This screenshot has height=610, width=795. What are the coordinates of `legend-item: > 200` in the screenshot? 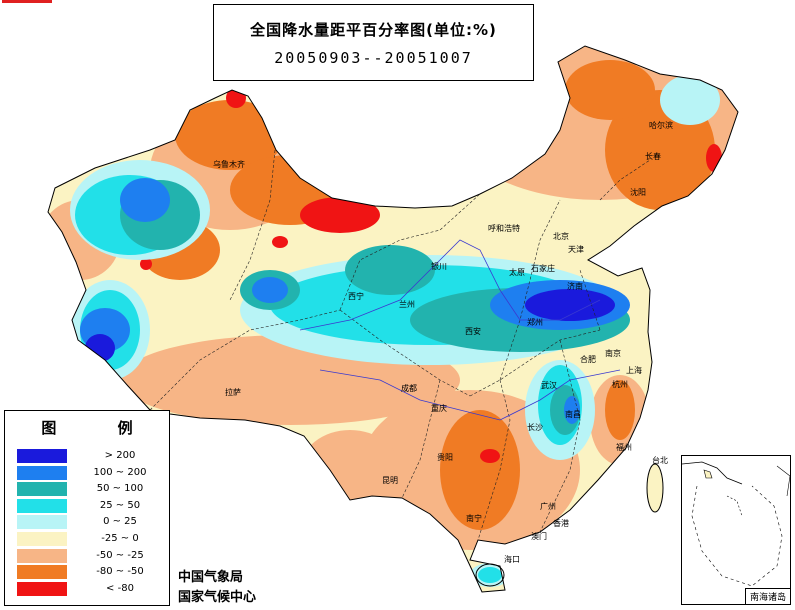 It's located at (92, 456).